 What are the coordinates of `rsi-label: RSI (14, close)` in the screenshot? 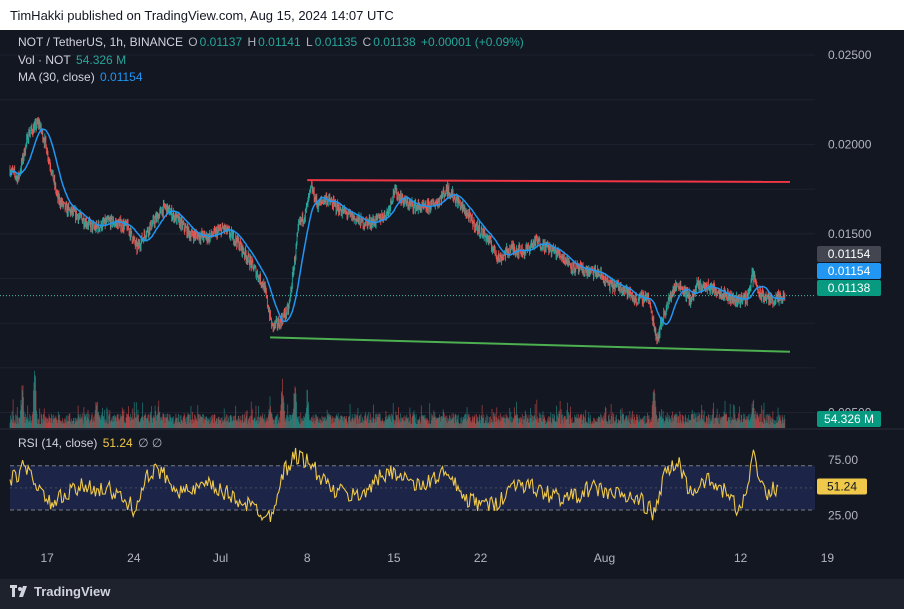 It's located at (58, 443).